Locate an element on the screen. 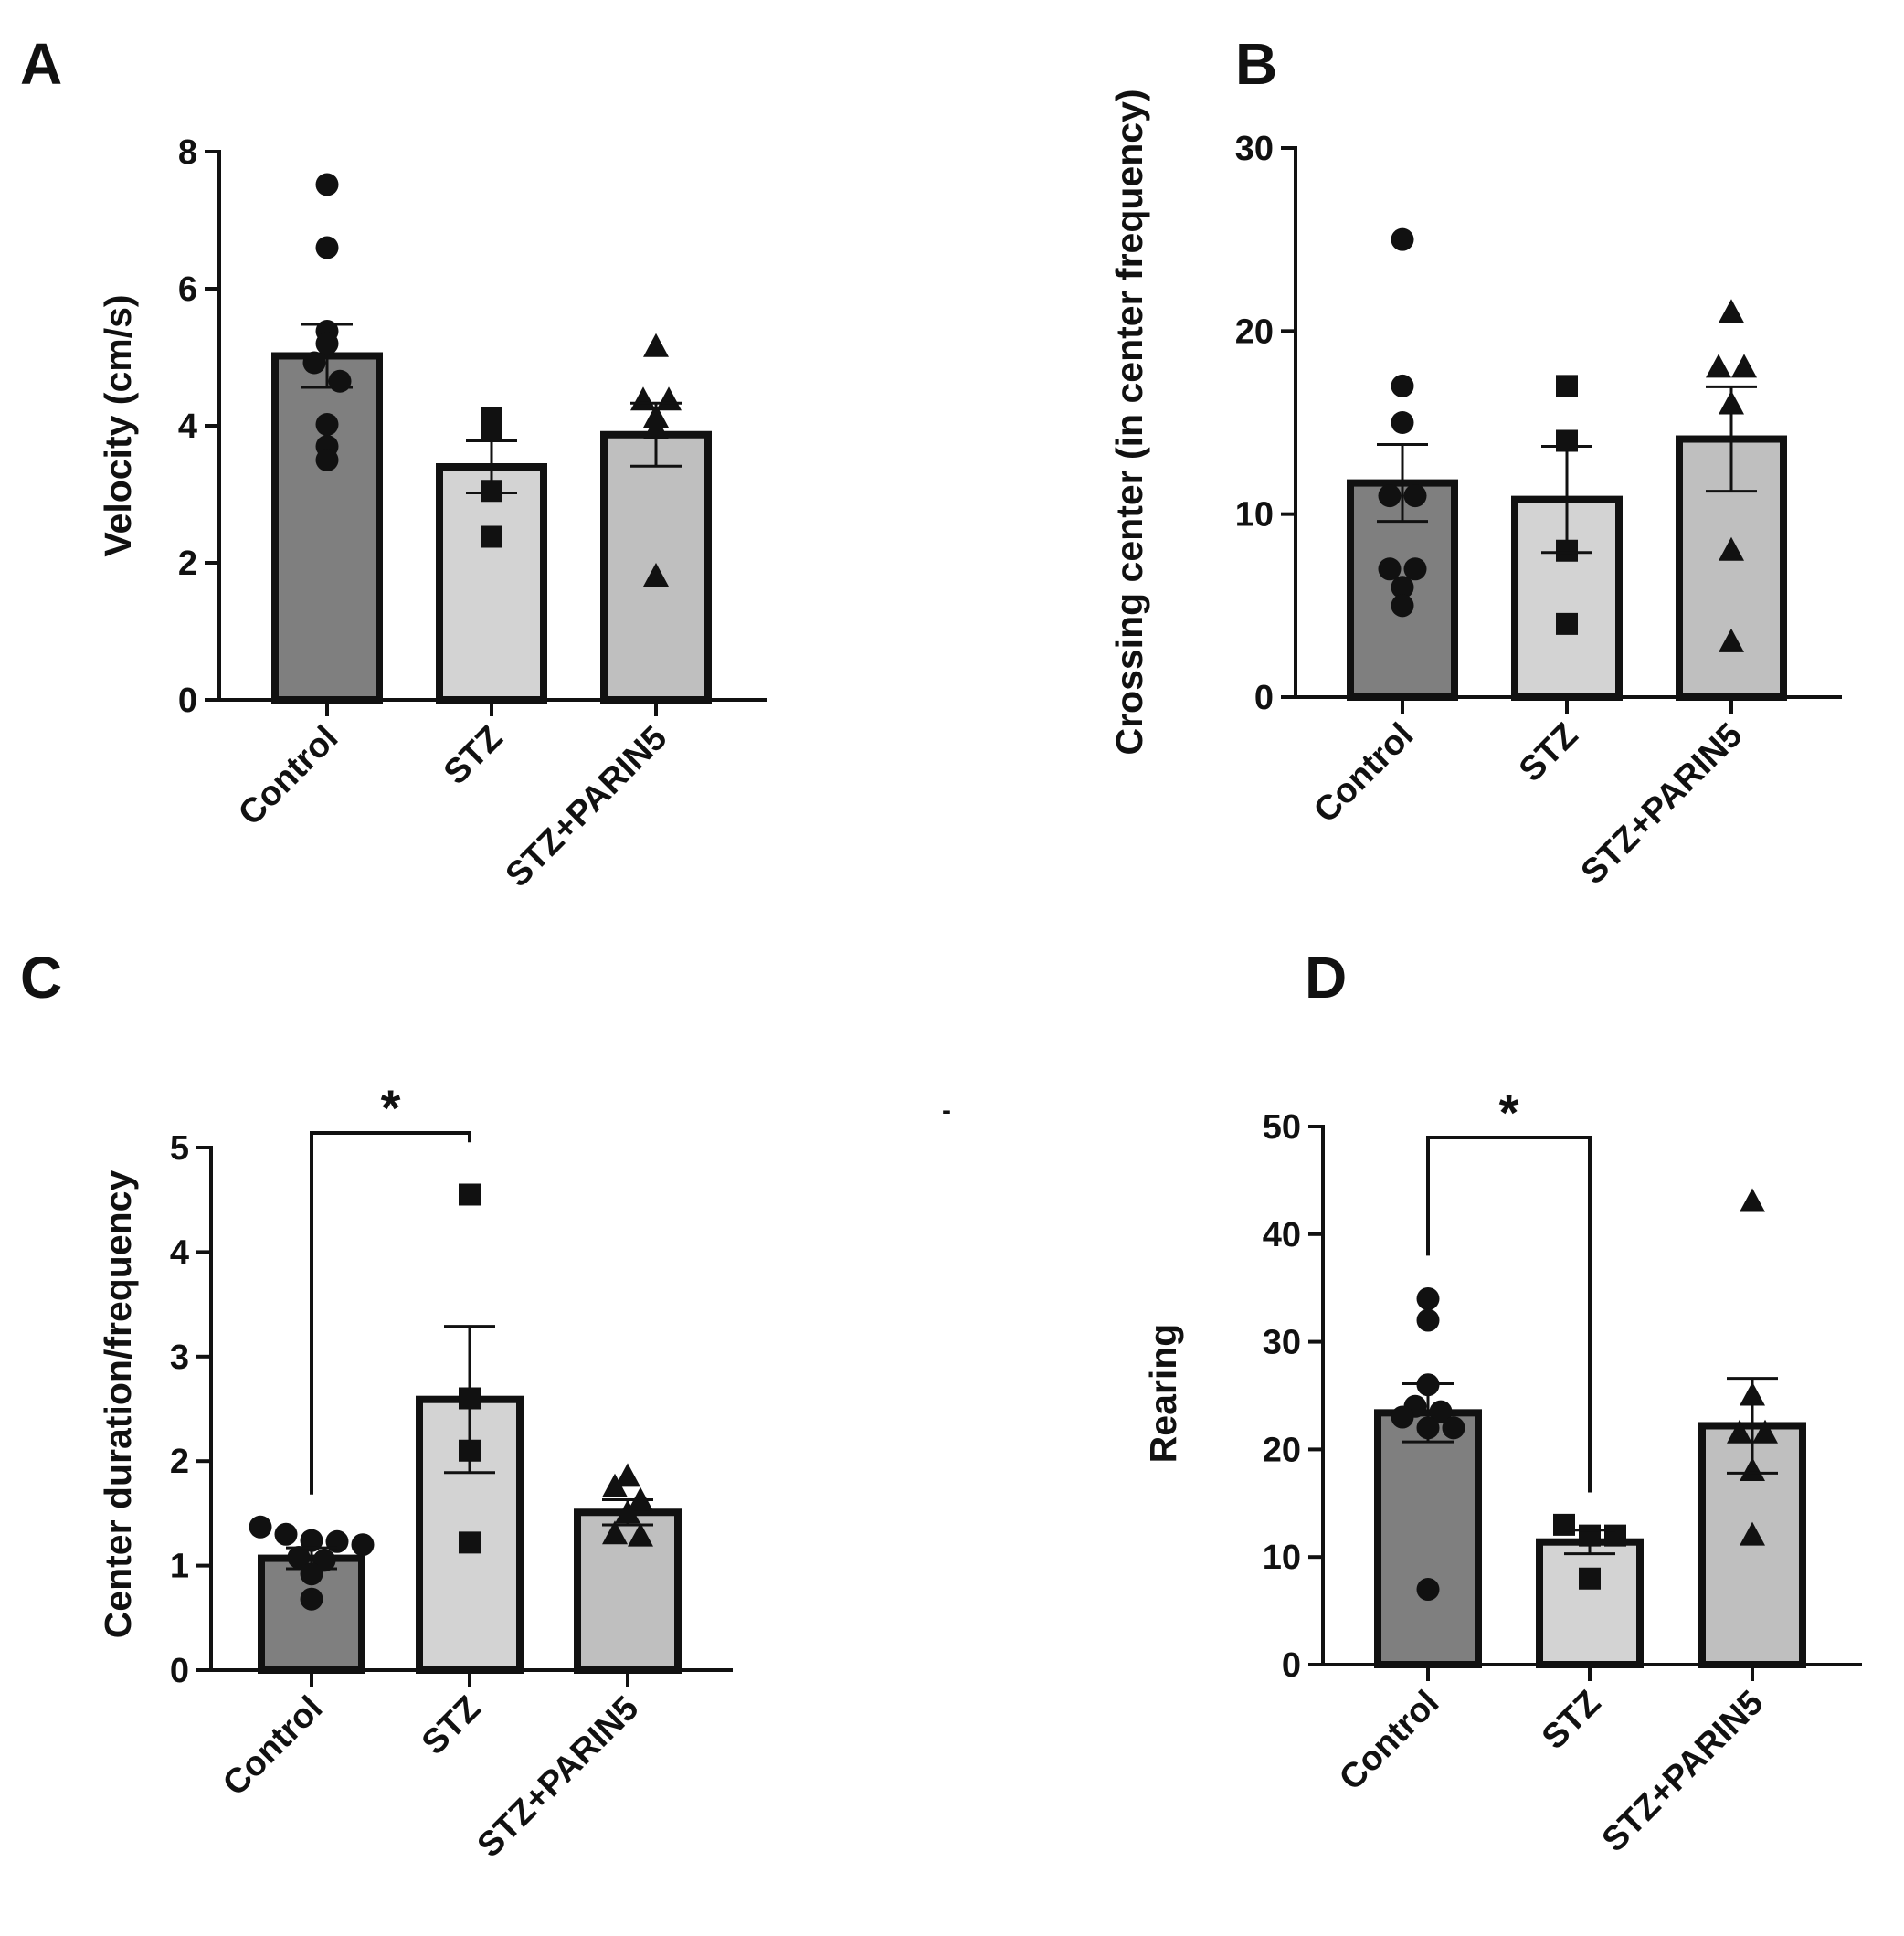 Image resolution: width=1904 pixels, height=1936 pixels. panel-letter-d: D is located at coordinates (1326, 977).